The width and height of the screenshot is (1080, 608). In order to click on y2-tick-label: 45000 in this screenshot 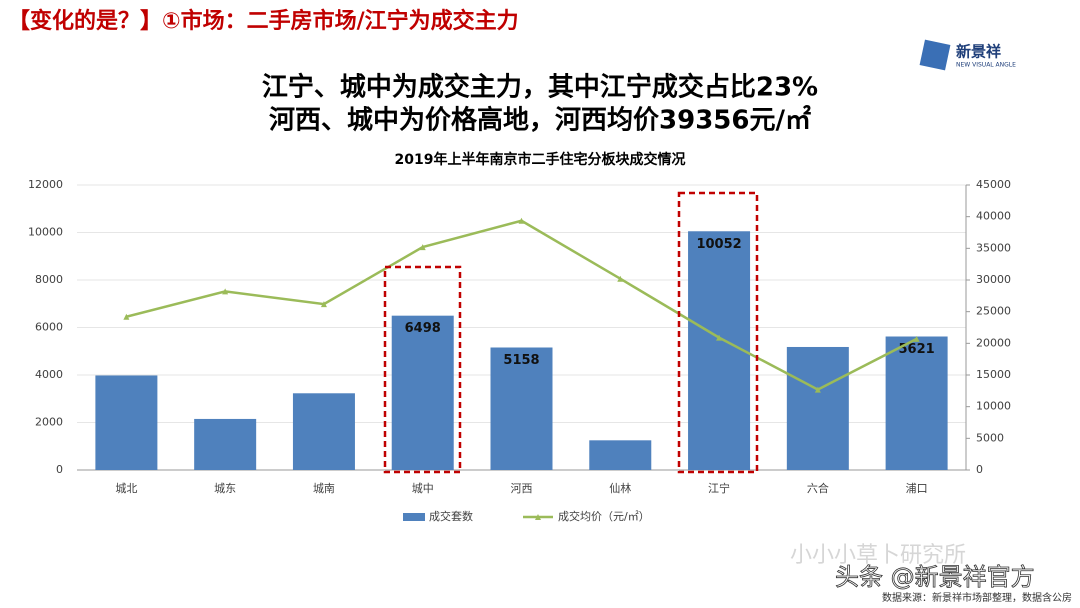, I will do `click(993, 184)`.